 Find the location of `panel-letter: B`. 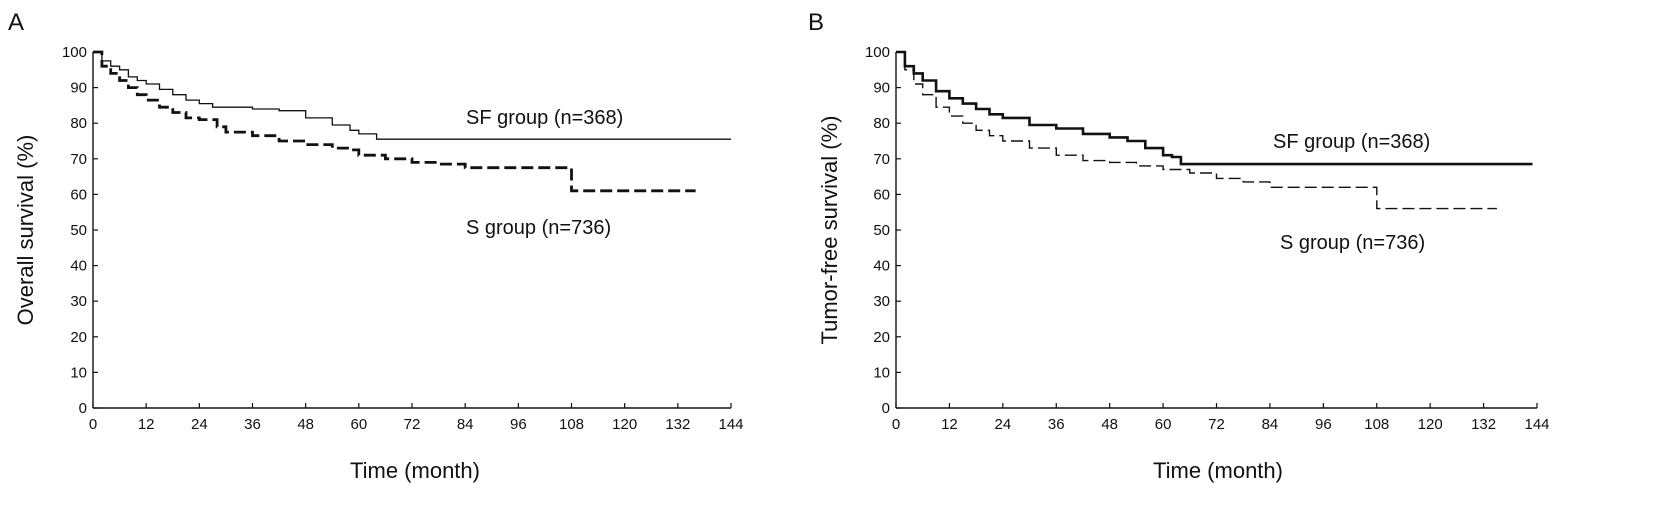

panel-letter: B is located at coordinates (816, 22).